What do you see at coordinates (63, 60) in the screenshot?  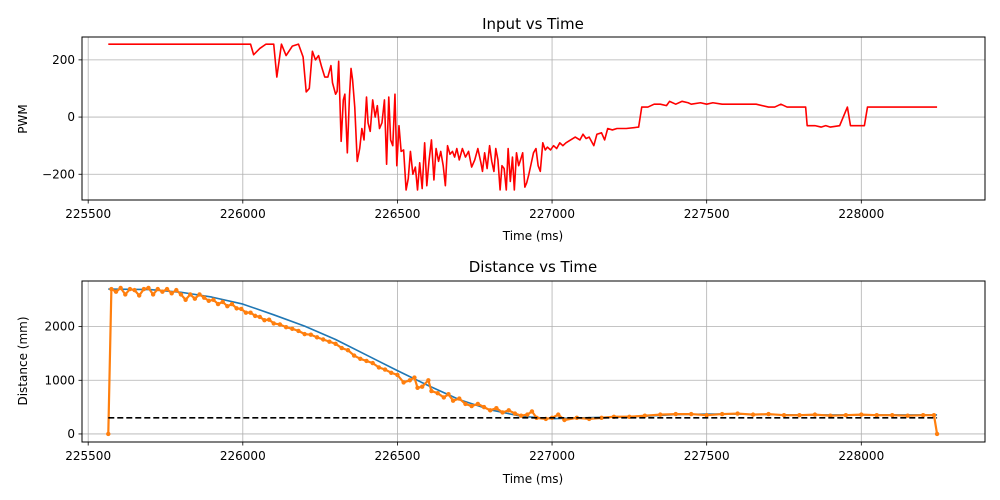 I see `y-tick-label: 200` at bounding box center [63, 60].